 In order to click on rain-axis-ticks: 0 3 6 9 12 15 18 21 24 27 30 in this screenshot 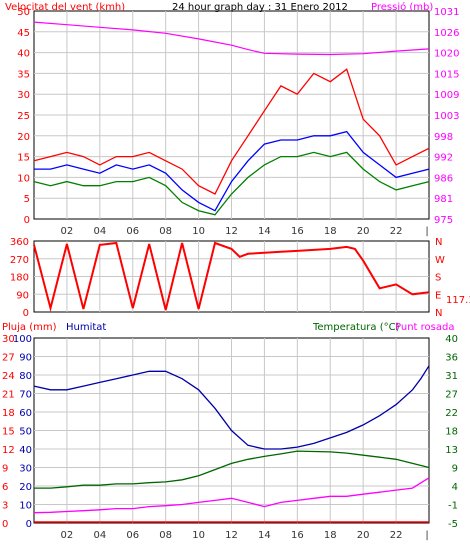, I will do `click(8, 432)`.